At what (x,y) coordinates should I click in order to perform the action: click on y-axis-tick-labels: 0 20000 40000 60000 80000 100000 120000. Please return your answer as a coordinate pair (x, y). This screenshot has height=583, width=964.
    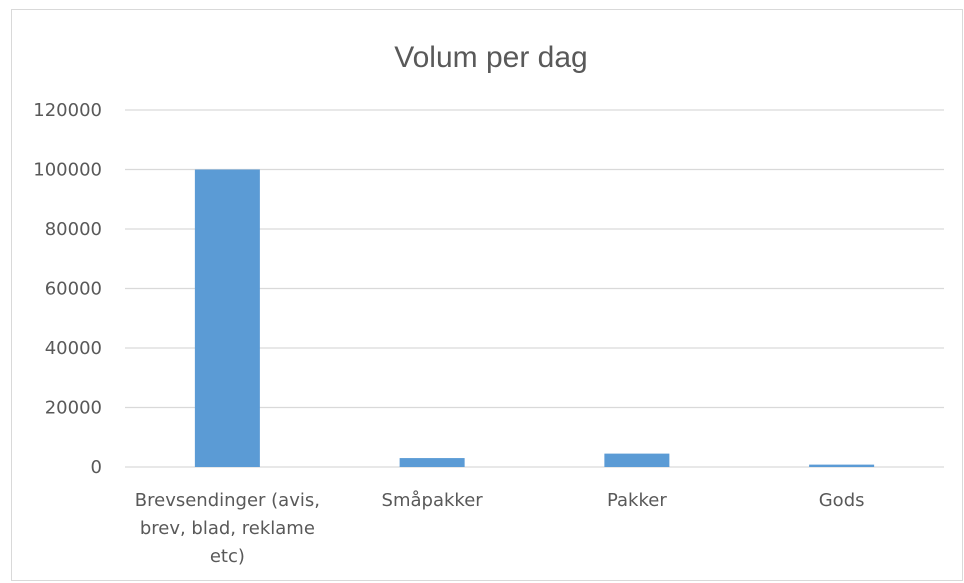
    Looking at the image, I should click on (67, 289).